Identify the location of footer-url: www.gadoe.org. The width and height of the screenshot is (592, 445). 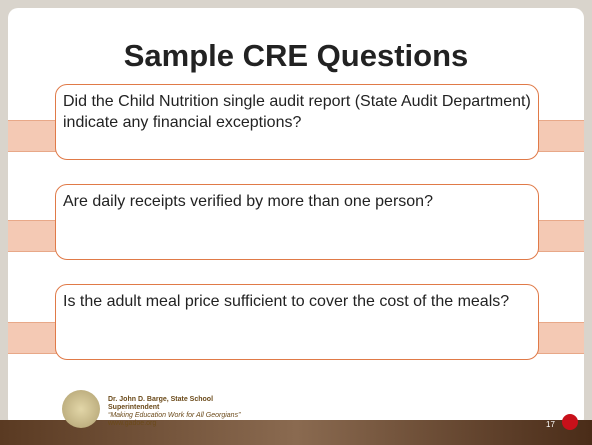
(132, 423).